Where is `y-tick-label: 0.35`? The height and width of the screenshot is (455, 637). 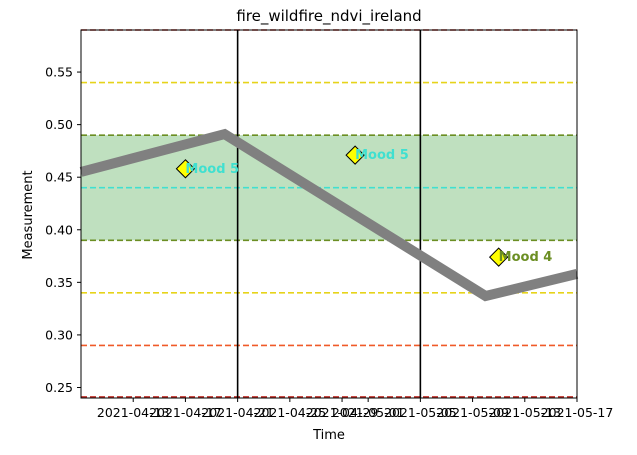
y-tick-label: 0.35 is located at coordinates (59, 282).